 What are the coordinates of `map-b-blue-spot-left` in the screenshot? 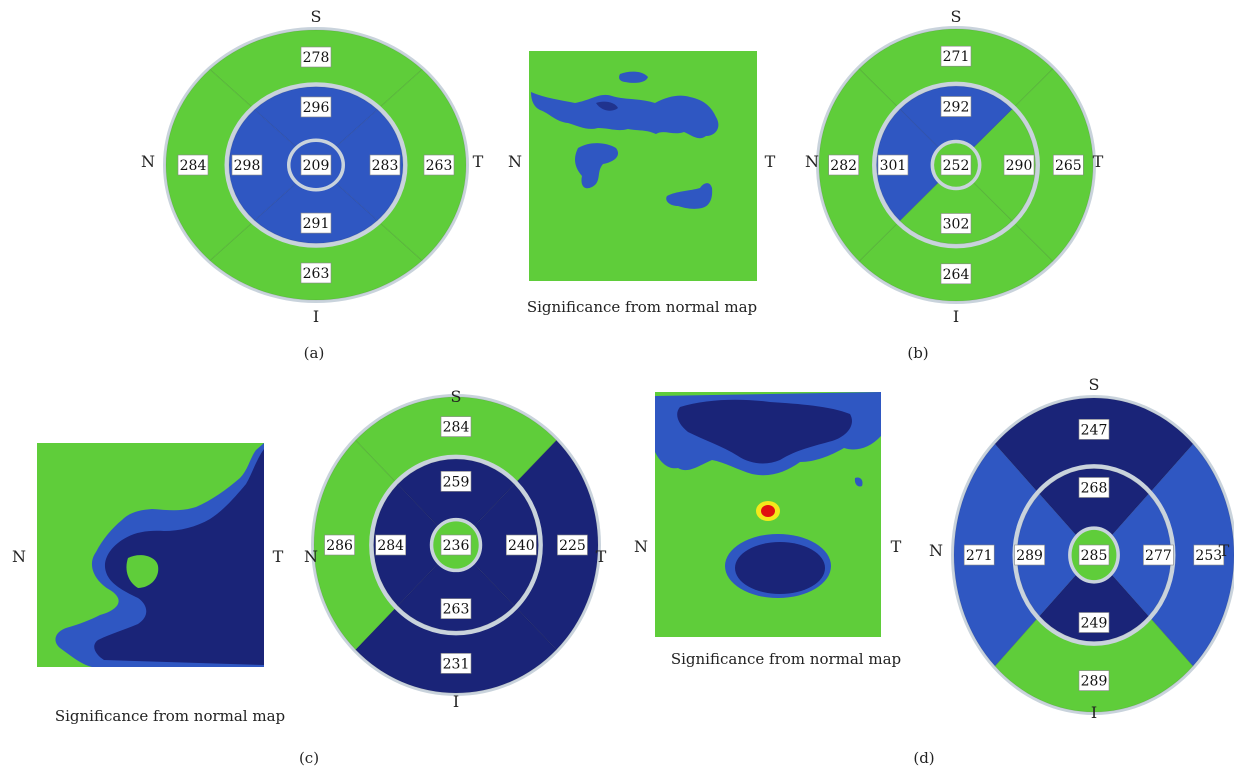 It's located at (597, 166).